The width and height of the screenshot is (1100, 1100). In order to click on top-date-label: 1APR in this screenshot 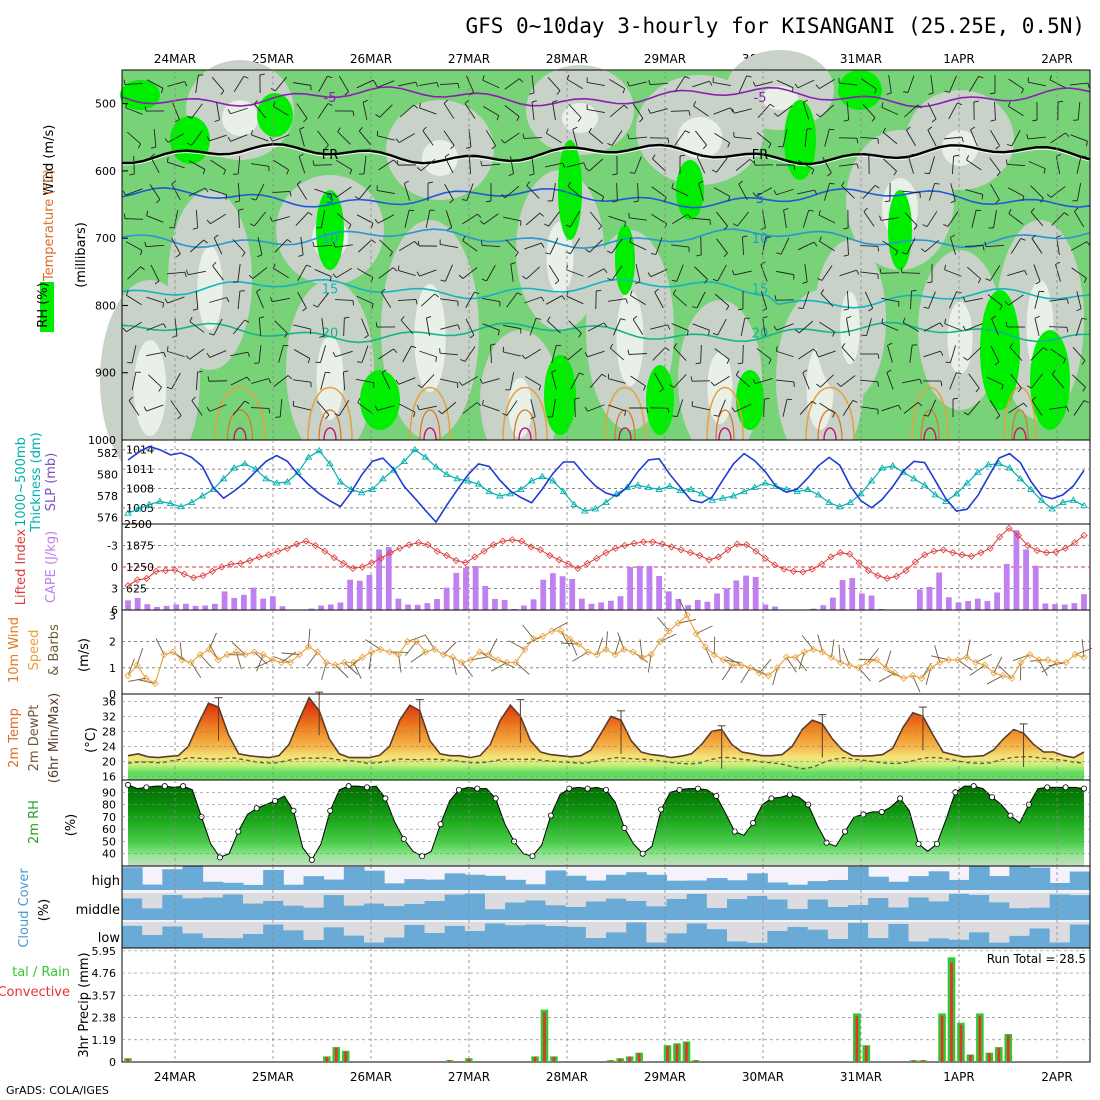, I will do `click(958, 59)`.